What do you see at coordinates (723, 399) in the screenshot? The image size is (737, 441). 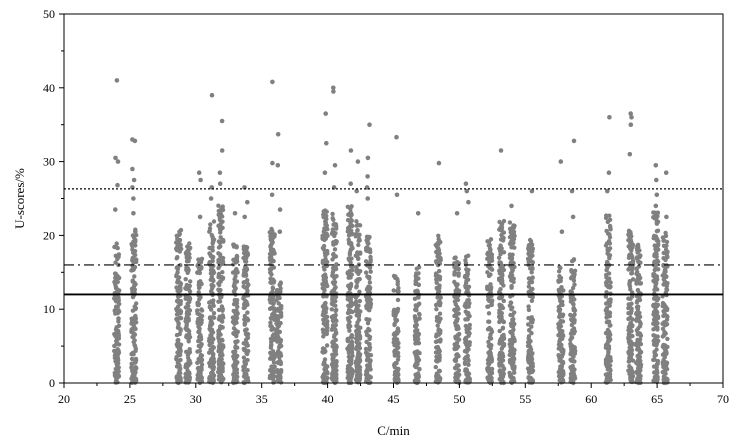 I see `x-tick-label: 70` at bounding box center [723, 399].